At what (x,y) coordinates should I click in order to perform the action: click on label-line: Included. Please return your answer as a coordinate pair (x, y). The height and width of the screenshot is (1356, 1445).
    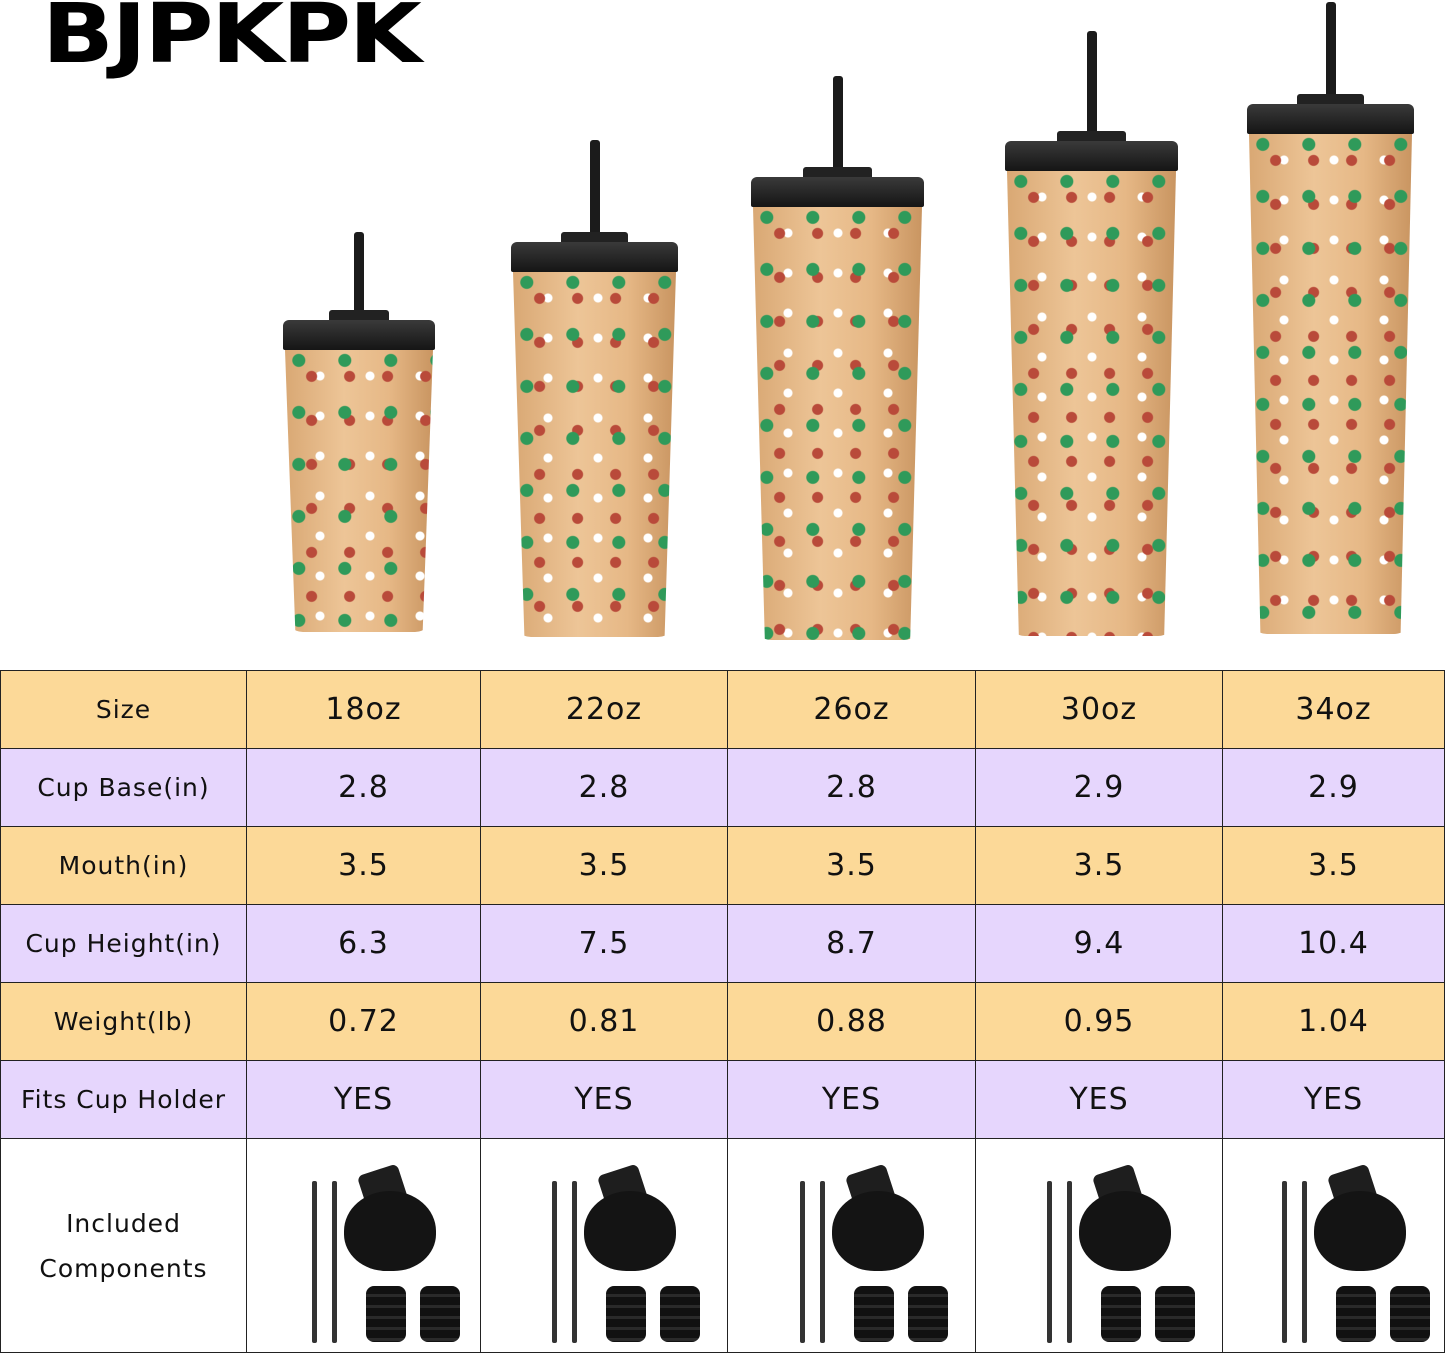
    Looking at the image, I should click on (123, 1223).